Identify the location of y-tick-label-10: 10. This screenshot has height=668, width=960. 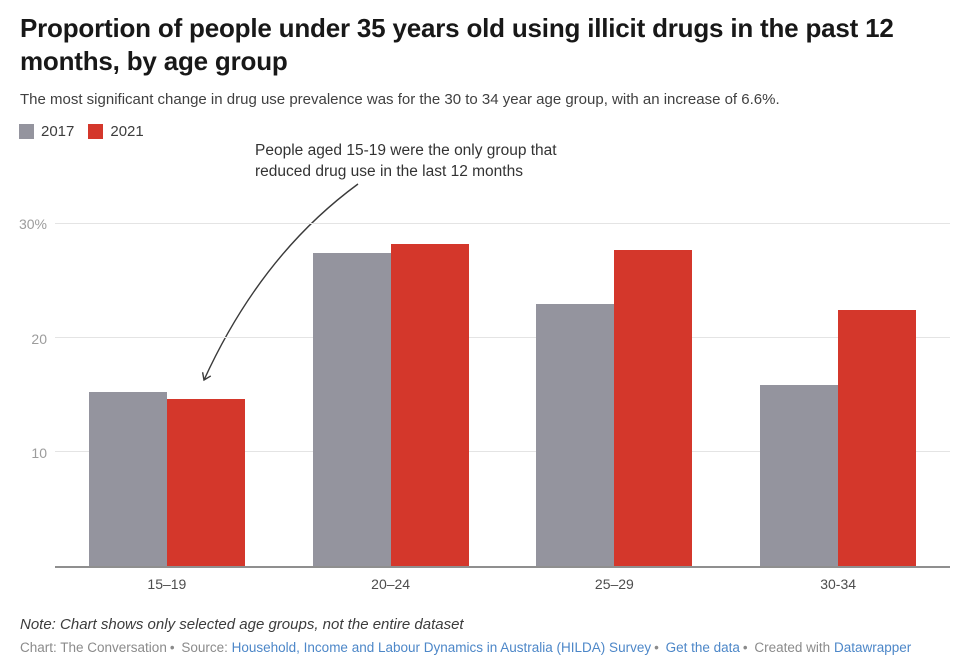
(39, 453).